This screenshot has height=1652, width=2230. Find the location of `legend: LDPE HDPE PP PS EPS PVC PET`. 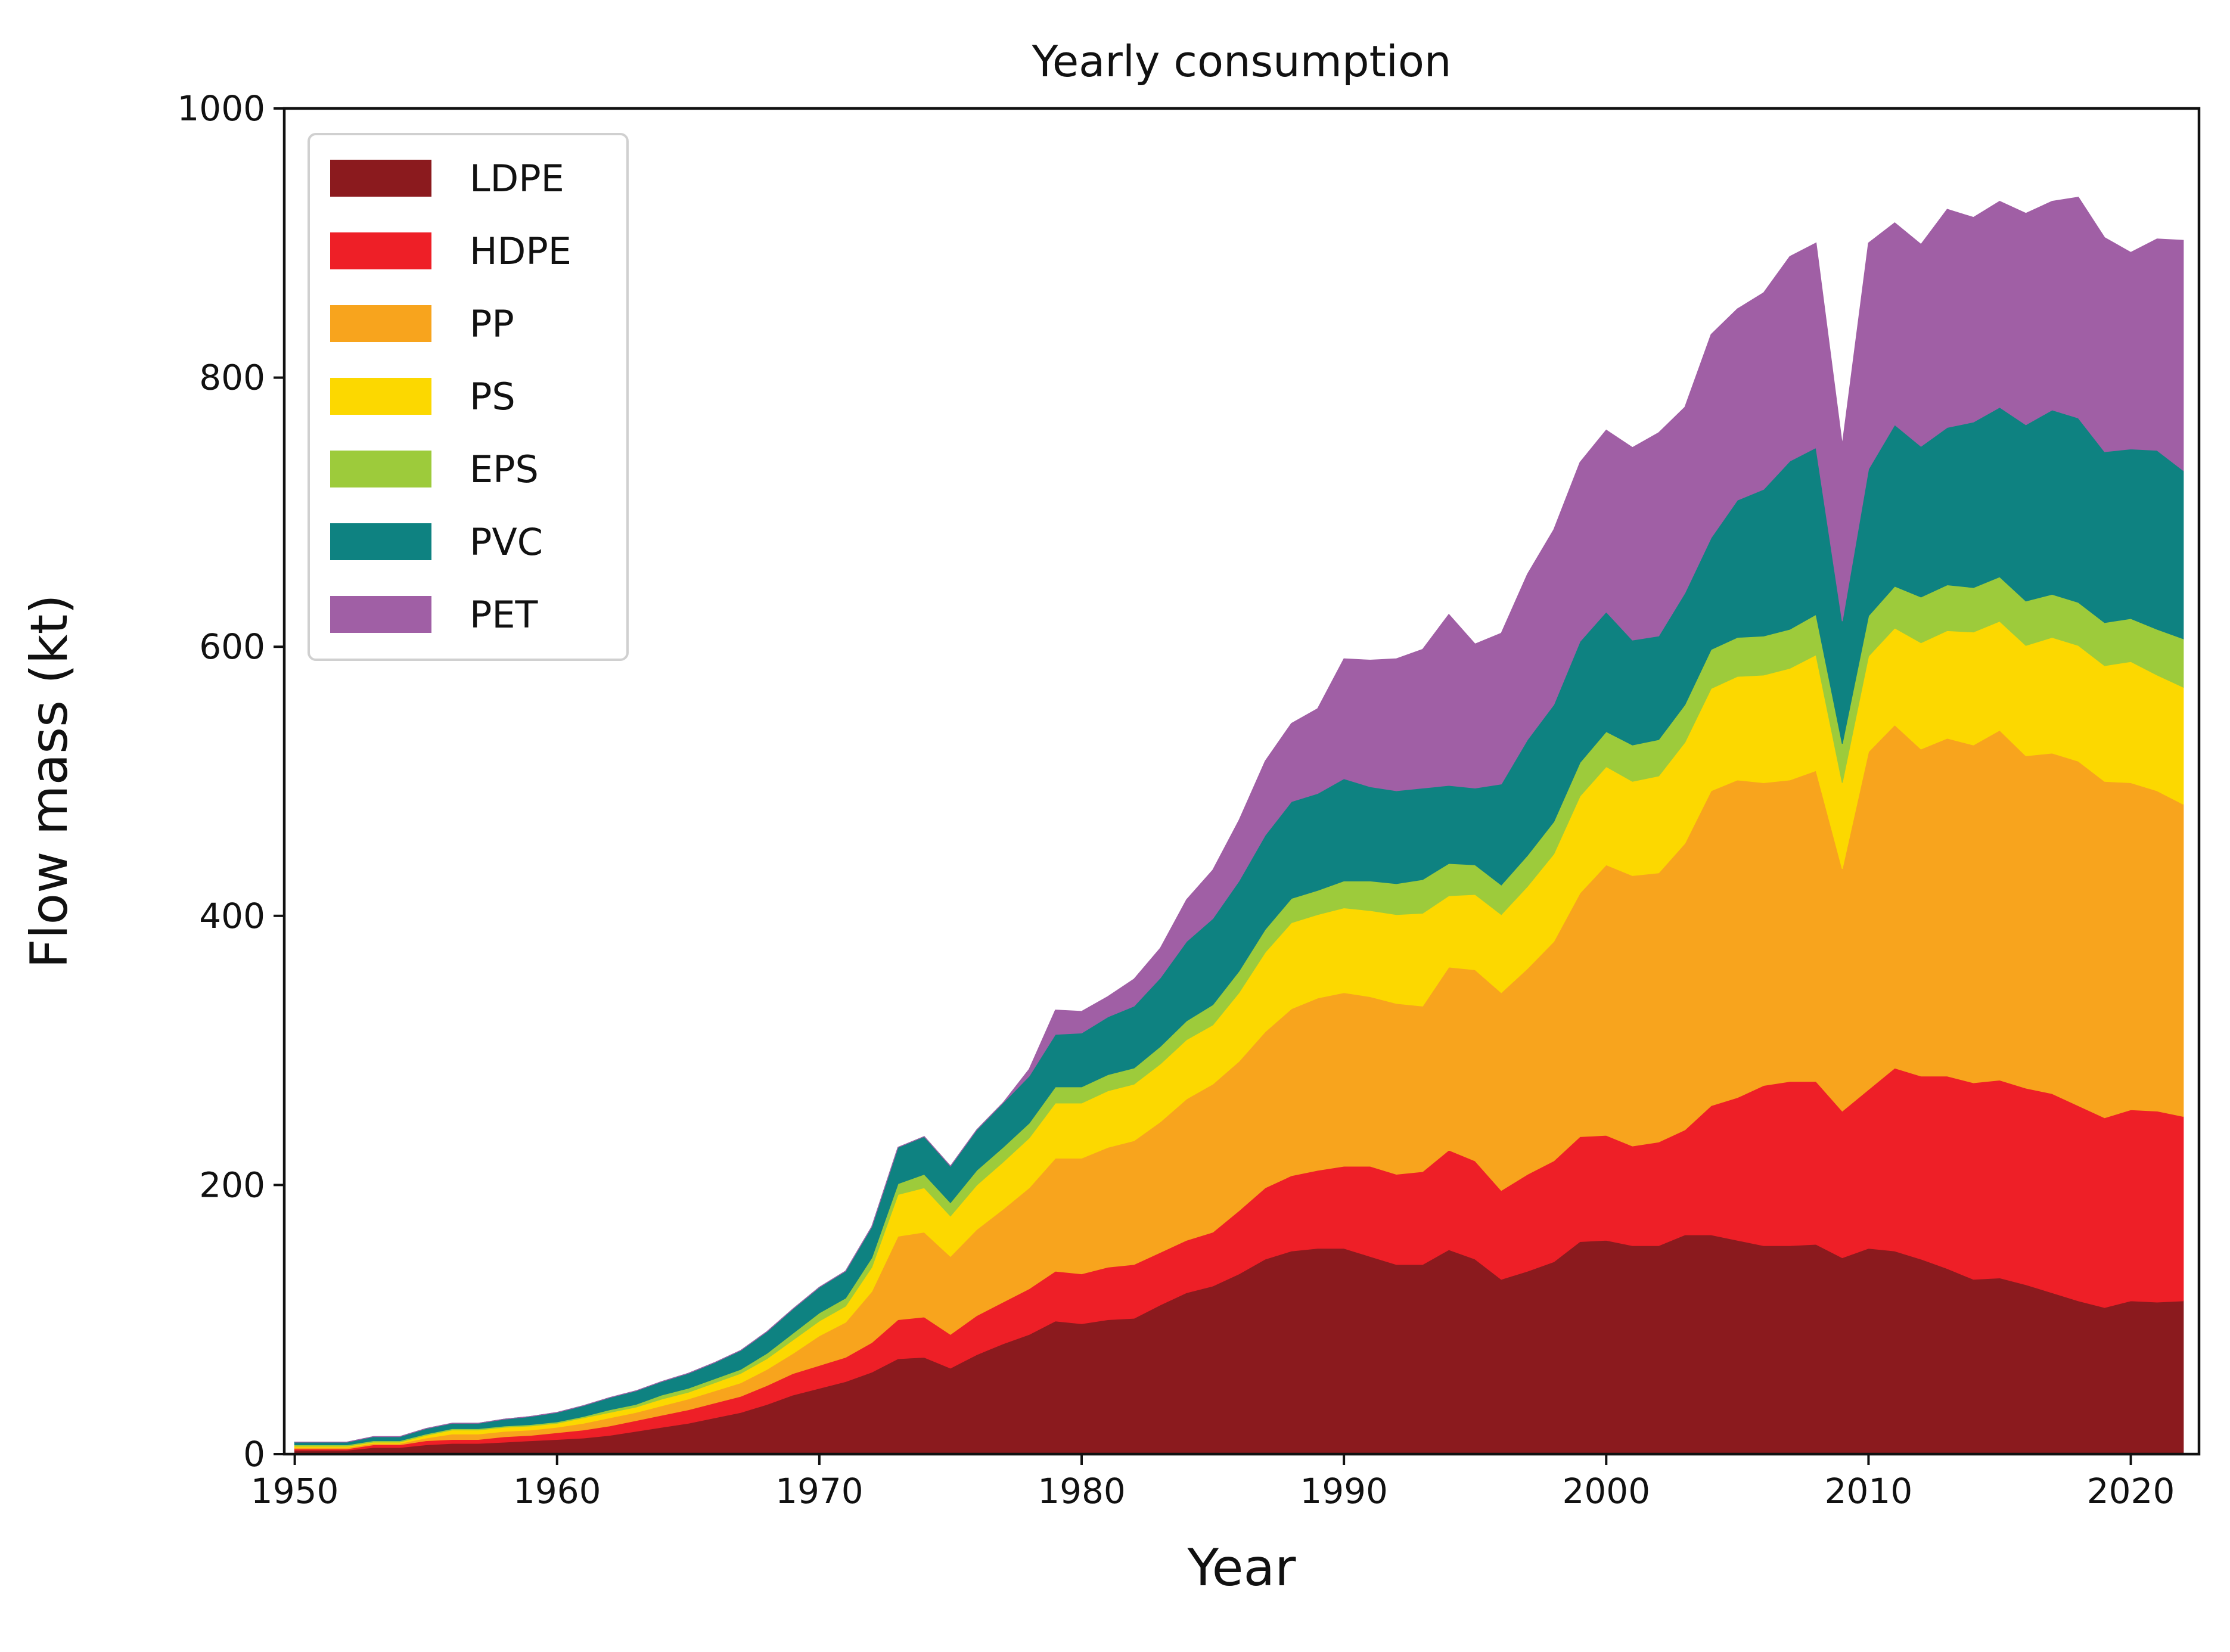

legend: LDPE HDPE PP PS EPS PVC PET is located at coordinates (469, 397).